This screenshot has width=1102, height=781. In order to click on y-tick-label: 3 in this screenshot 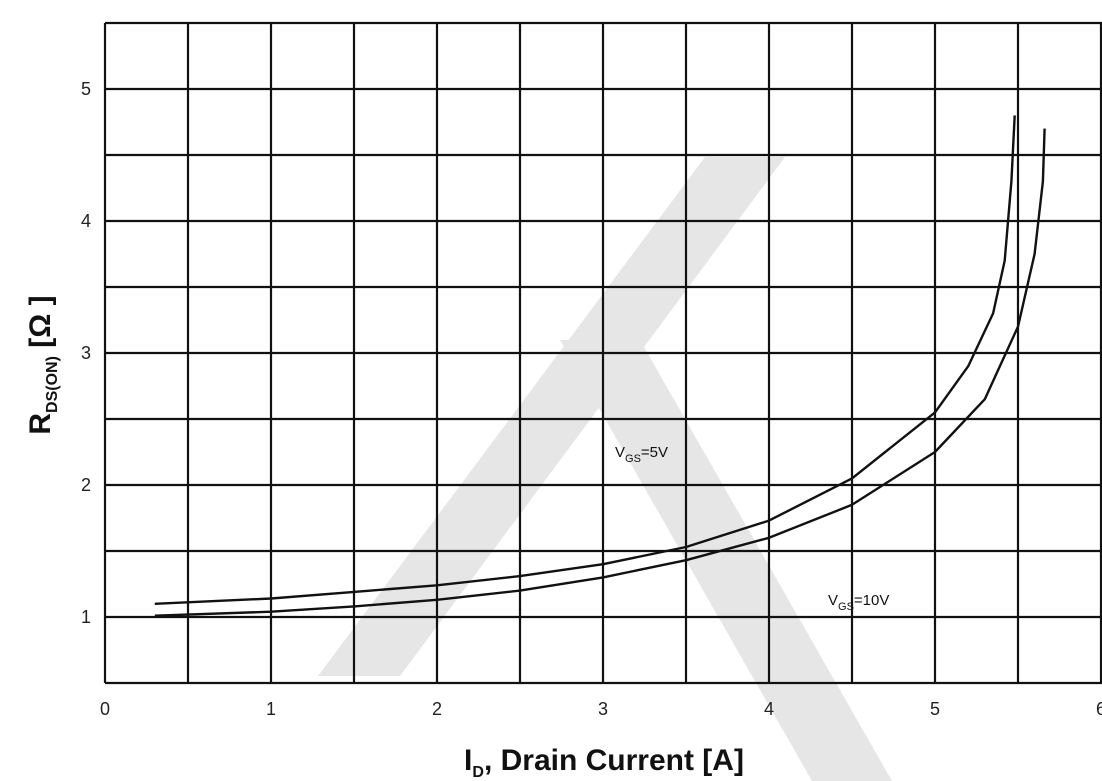, I will do `click(86, 353)`.